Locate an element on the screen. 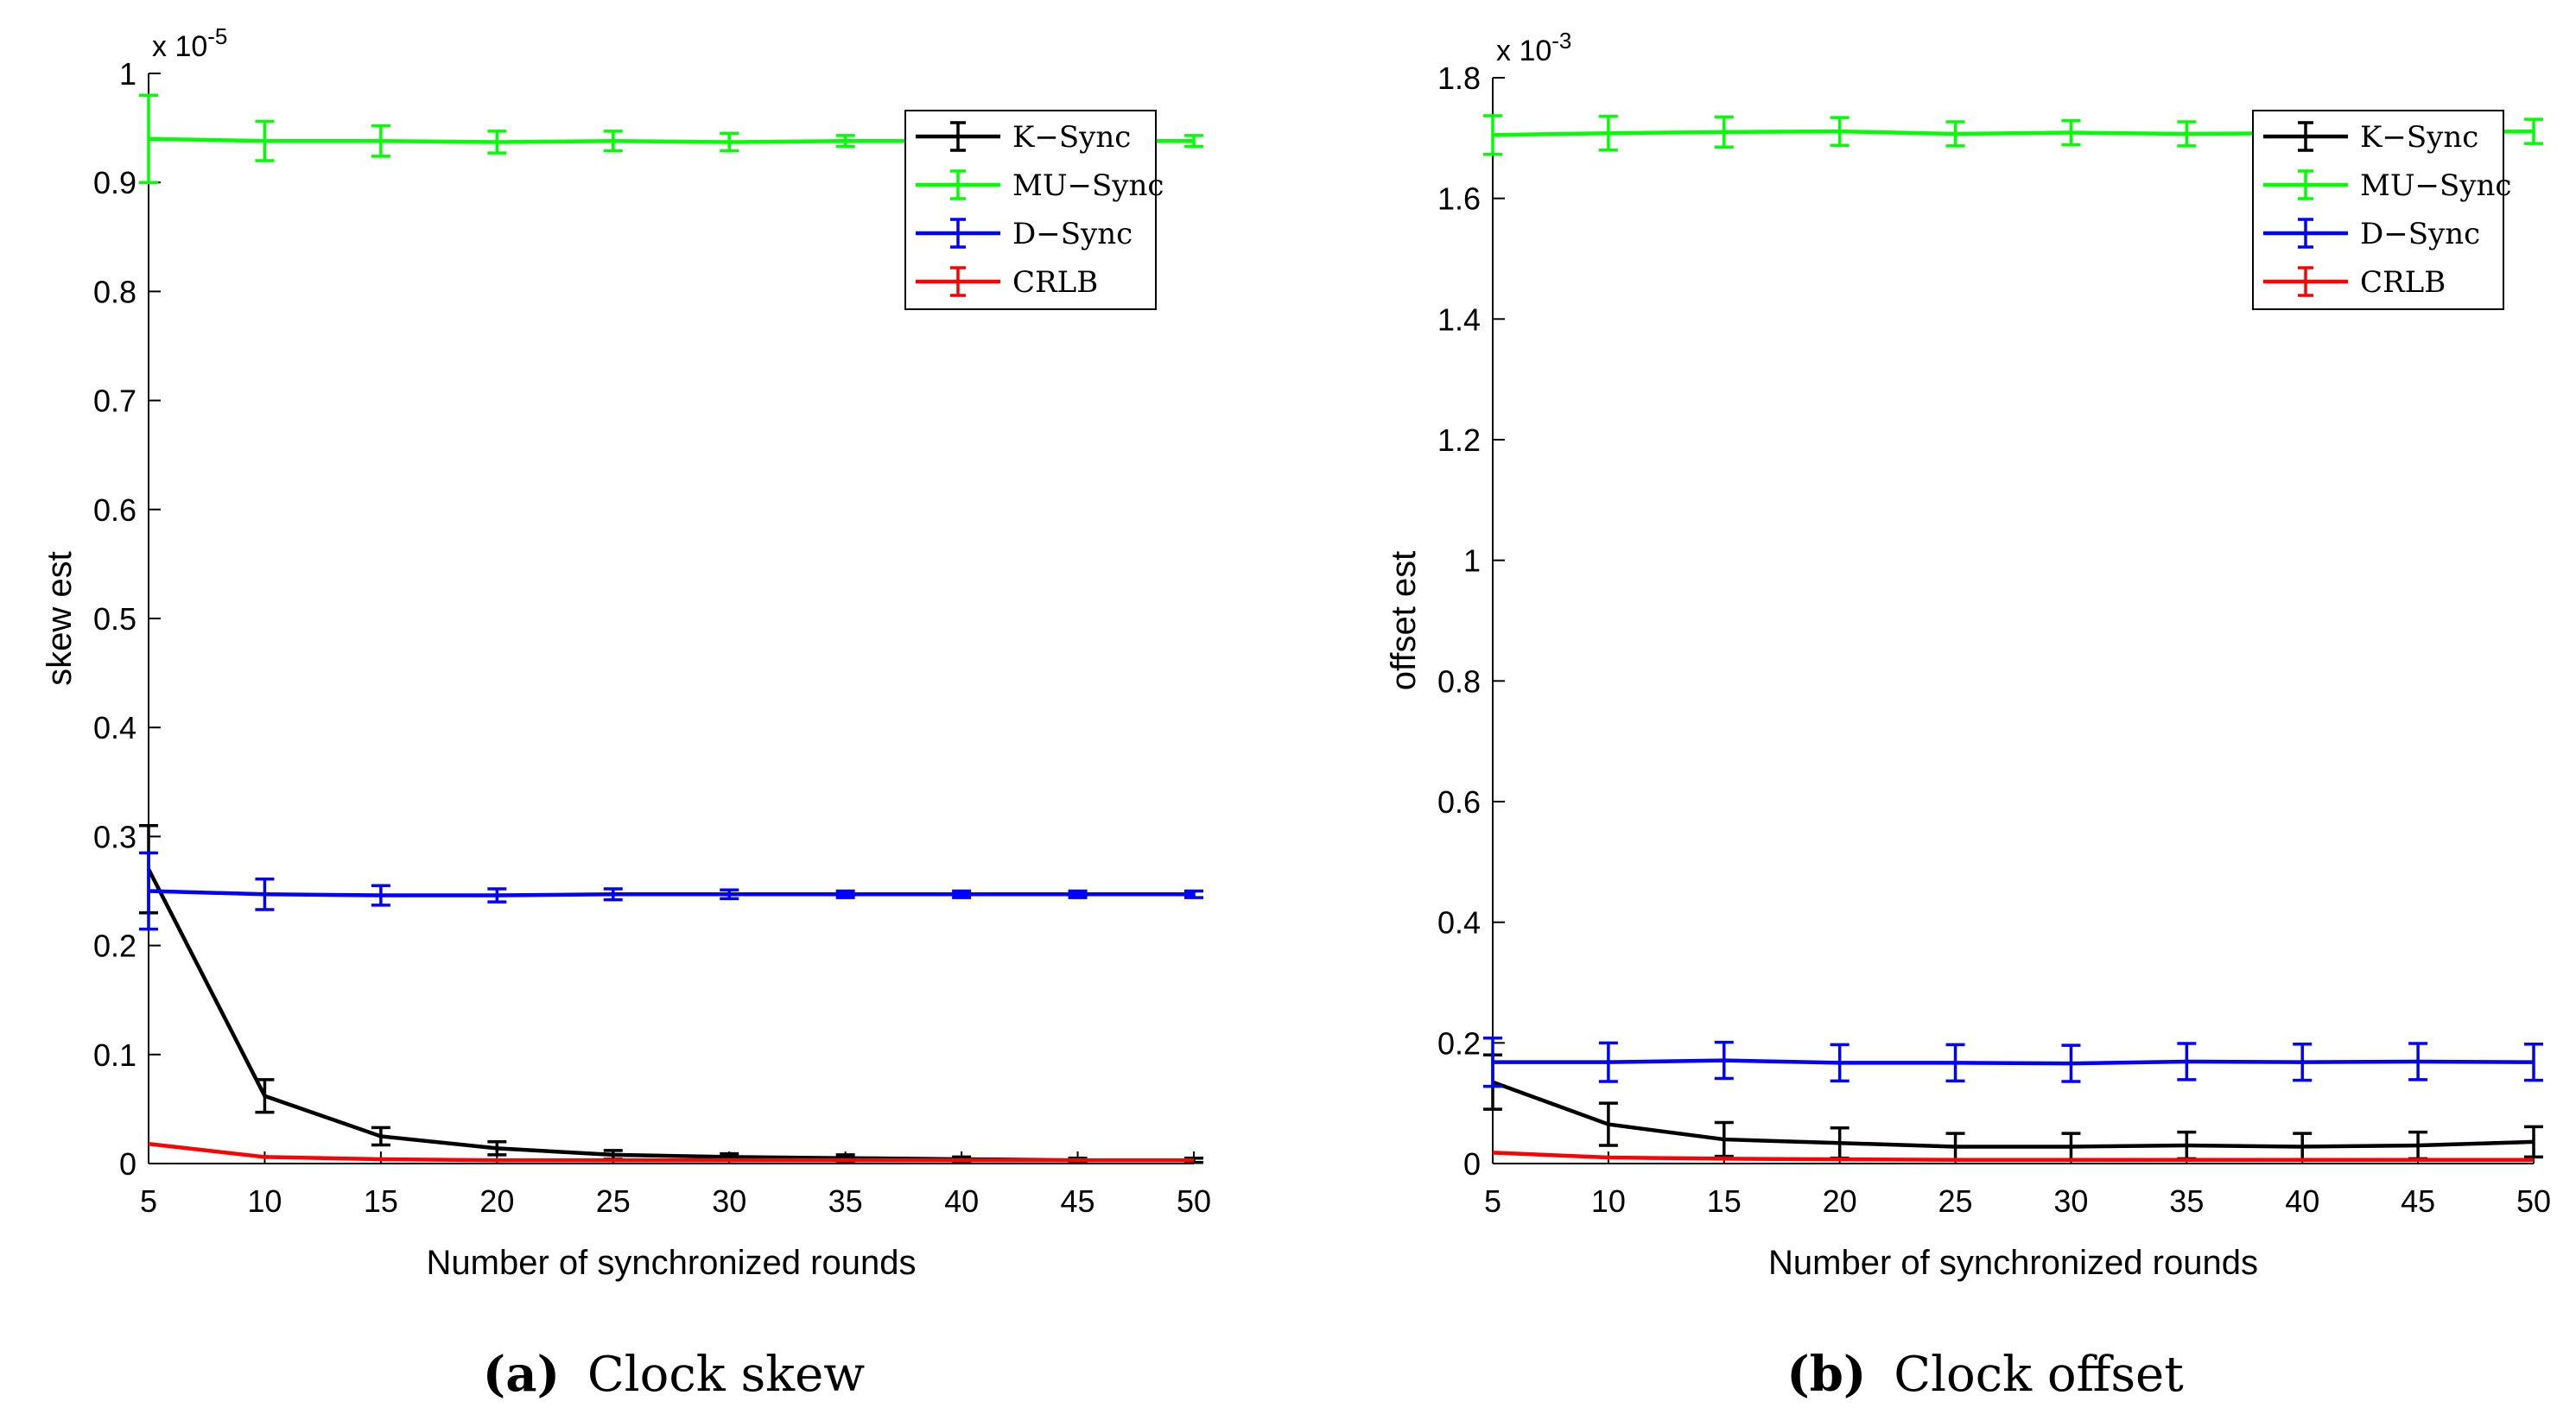 This screenshot has width=2576, height=1408. y-tick-label: 1.8 is located at coordinates (1459, 78).